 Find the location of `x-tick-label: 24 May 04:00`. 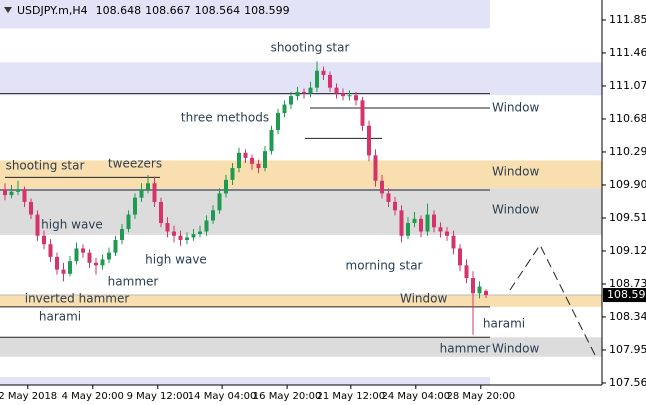

x-tick-label: 24 May 04:00 is located at coordinates (416, 396).